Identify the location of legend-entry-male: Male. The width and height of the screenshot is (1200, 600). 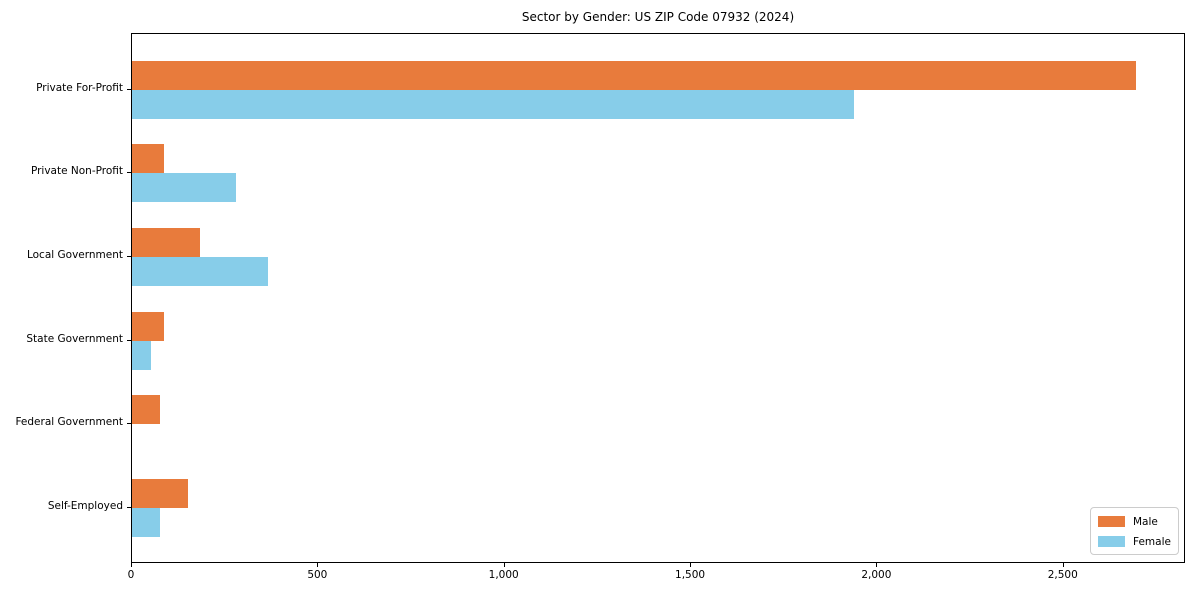
(1134, 521).